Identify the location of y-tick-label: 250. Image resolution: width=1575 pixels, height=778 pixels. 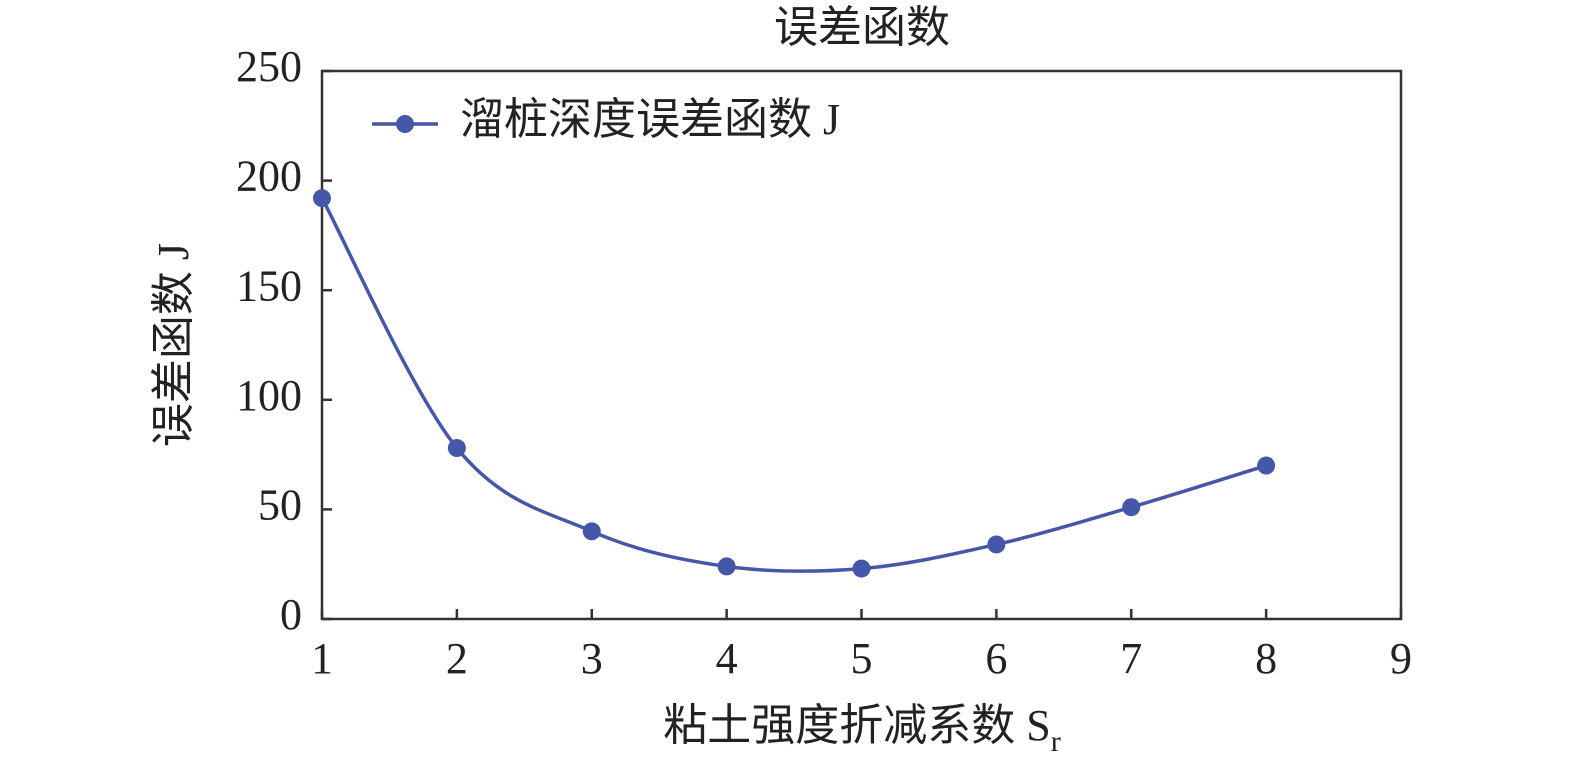
(269, 66).